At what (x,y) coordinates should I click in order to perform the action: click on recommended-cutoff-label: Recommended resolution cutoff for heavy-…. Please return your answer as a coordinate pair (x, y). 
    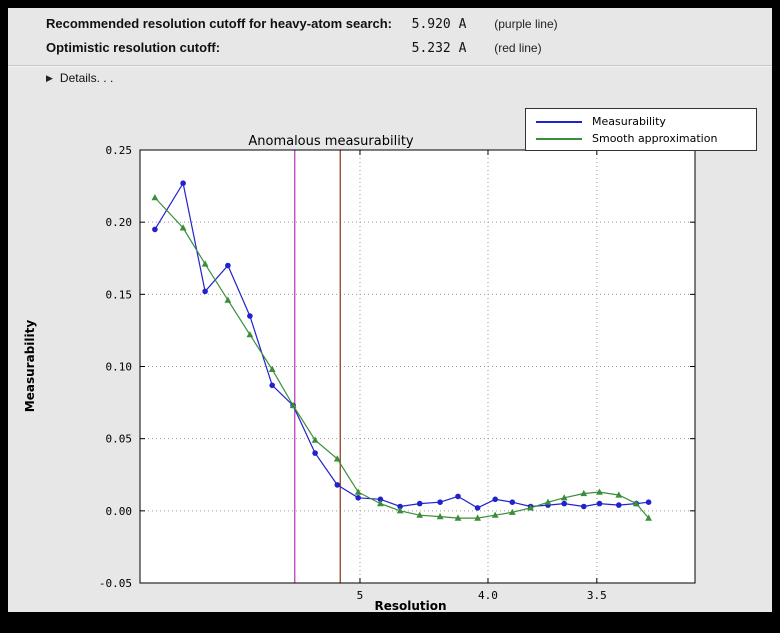
    Looking at the image, I should click on (219, 23).